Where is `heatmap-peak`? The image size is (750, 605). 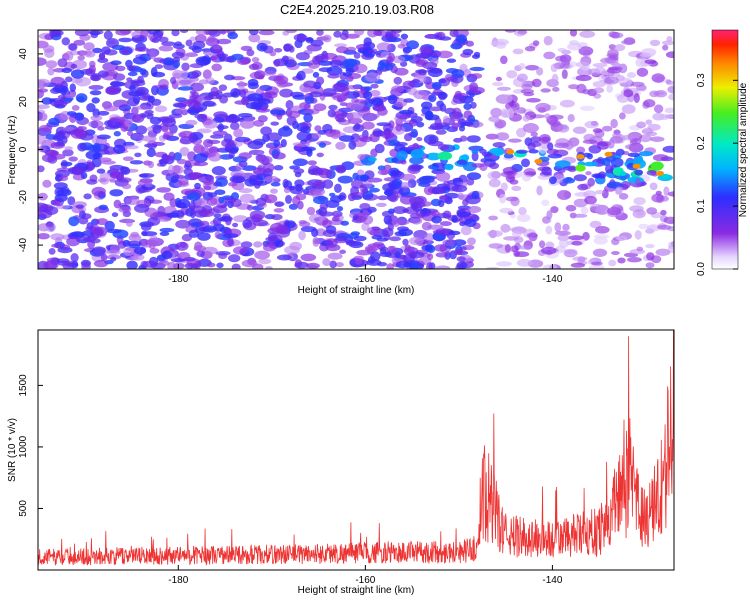 heatmap-peak is located at coordinates (580, 157).